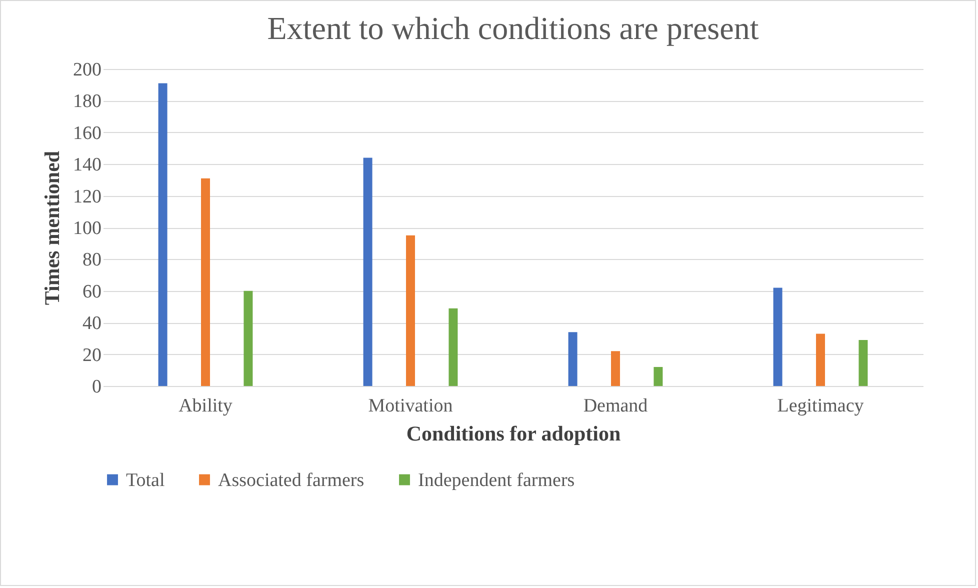 The height and width of the screenshot is (588, 978). Describe the element at coordinates (97, 387) in the screenshot. I see `y-tick-label: 0` at that location.